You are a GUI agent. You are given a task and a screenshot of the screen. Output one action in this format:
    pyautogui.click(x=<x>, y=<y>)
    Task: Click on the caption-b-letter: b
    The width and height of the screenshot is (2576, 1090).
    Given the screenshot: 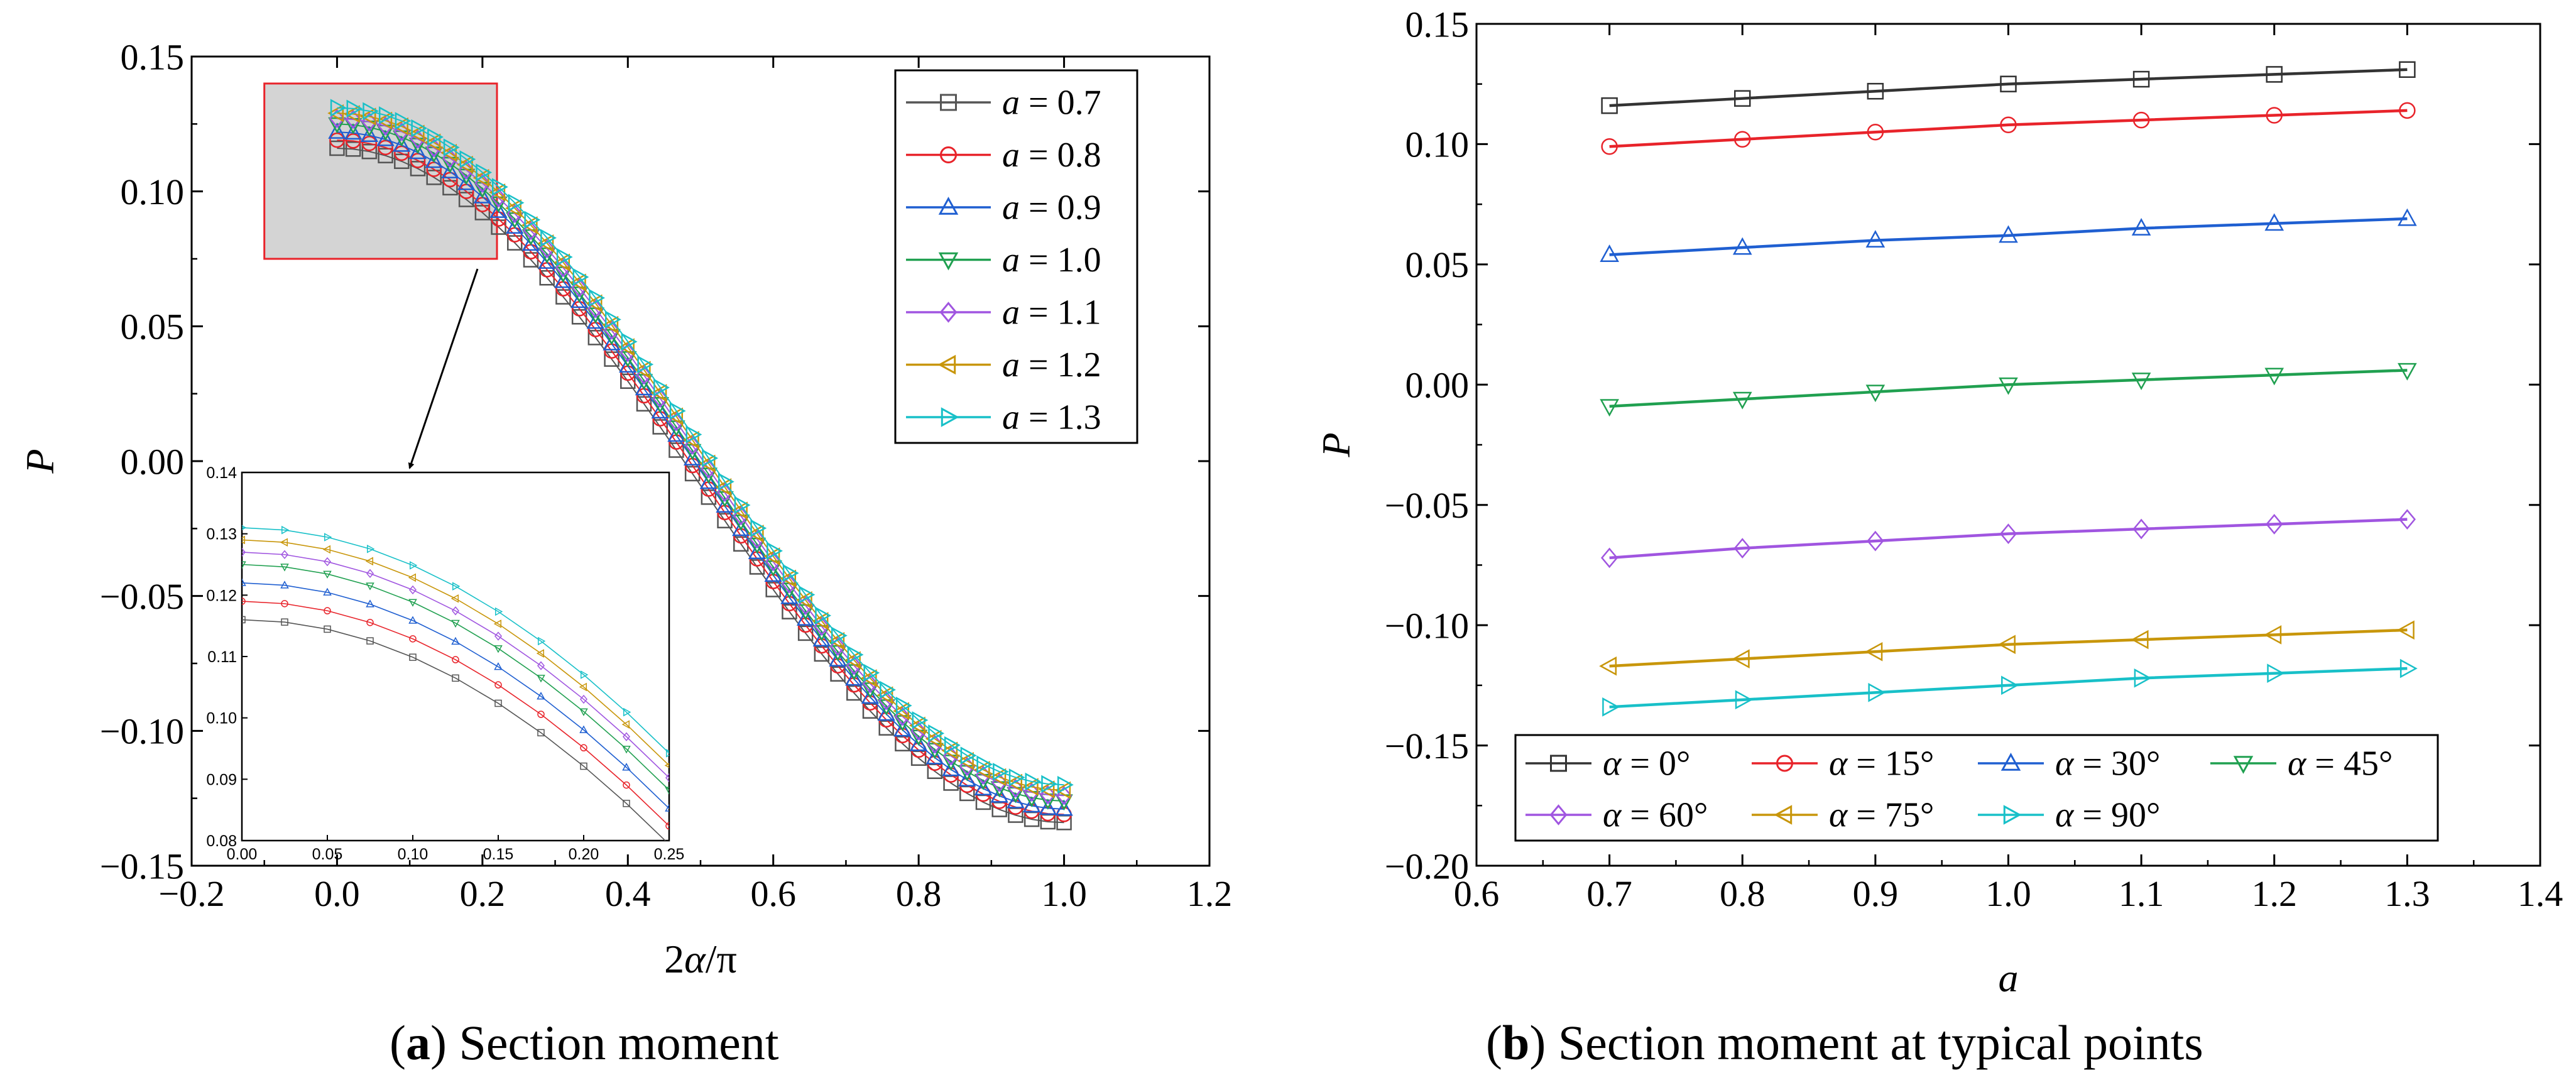 What is the action you would take?
    pyautogui.click(x=1516, y=1042)
    